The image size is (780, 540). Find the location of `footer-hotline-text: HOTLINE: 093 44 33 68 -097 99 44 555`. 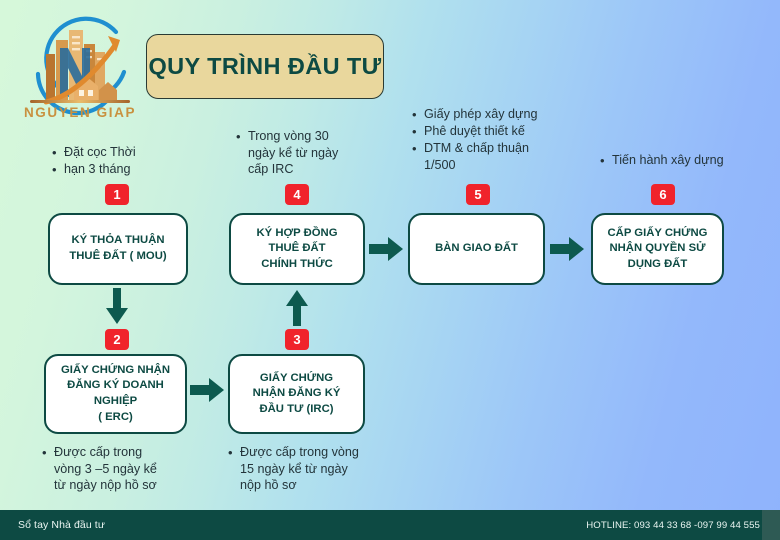

footer-hotline-text: HOTLINE: 093 44 33 68 -097 99 44 555 is located at coordinates (673, 525).